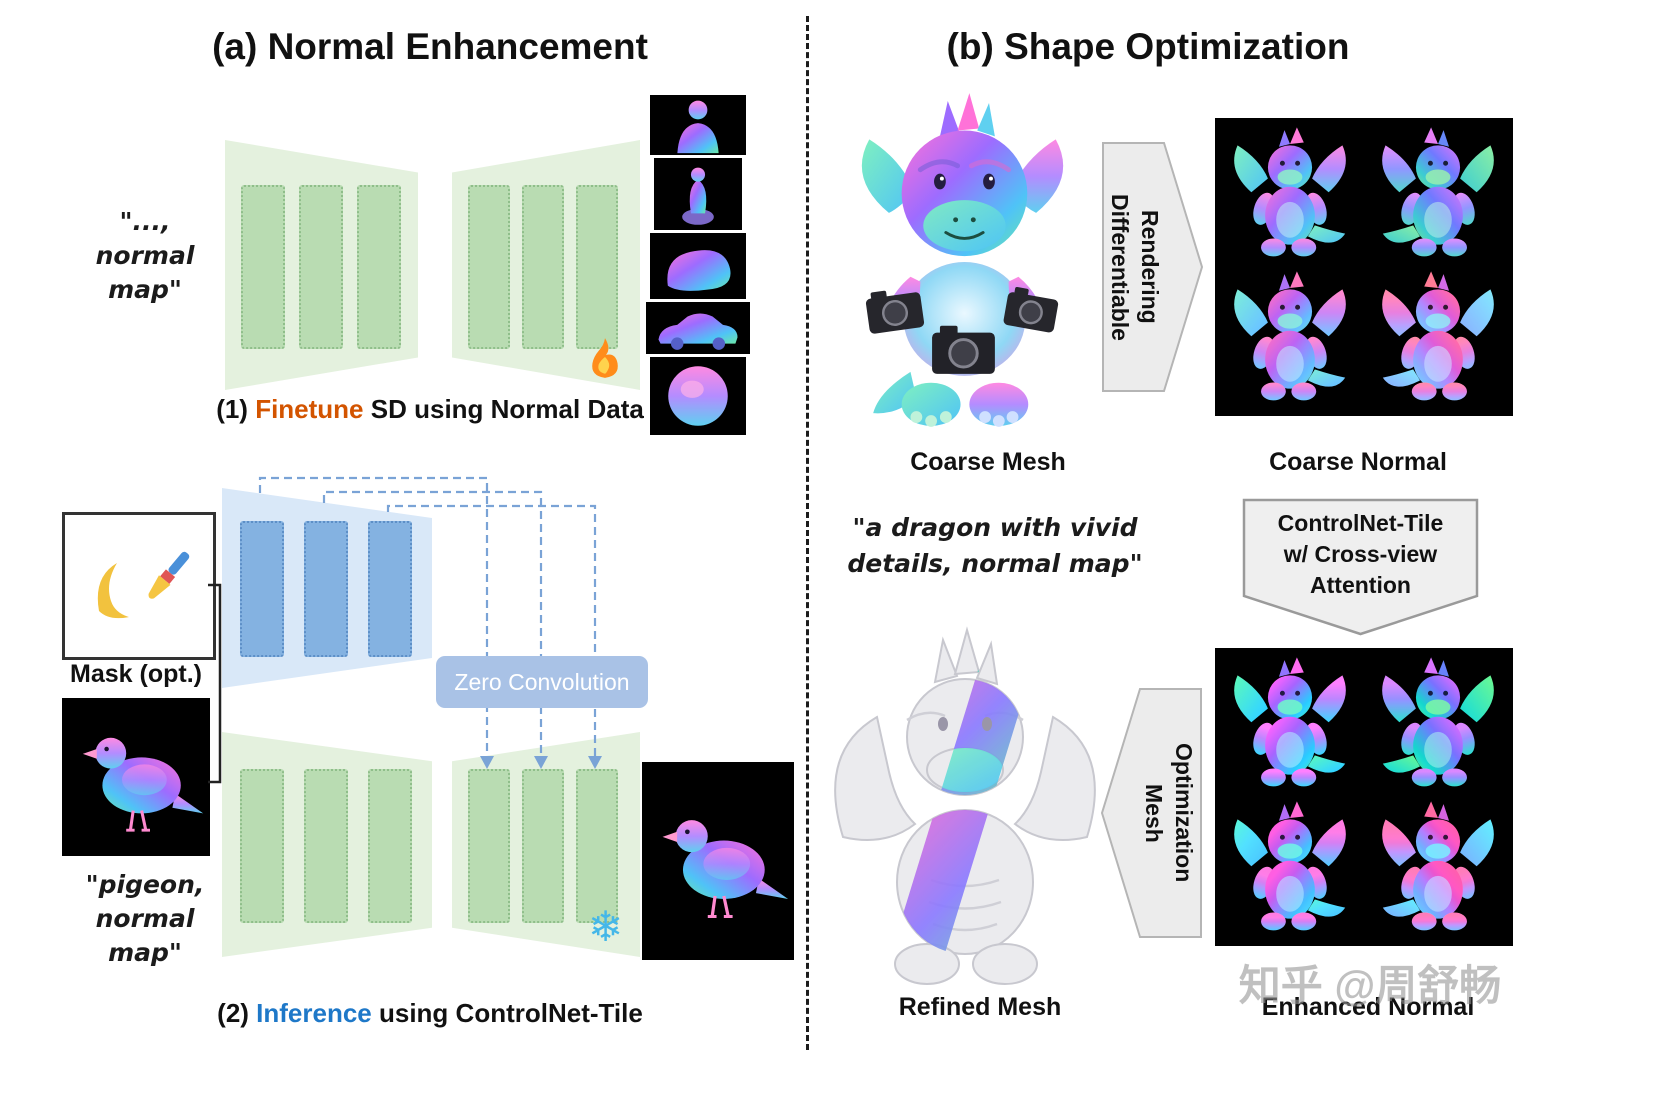  What do you see at coordinates (503, 409) in the screenshot?
I see `caption1-suffix: SD using Normal Data` at bounding box center [503, 409].